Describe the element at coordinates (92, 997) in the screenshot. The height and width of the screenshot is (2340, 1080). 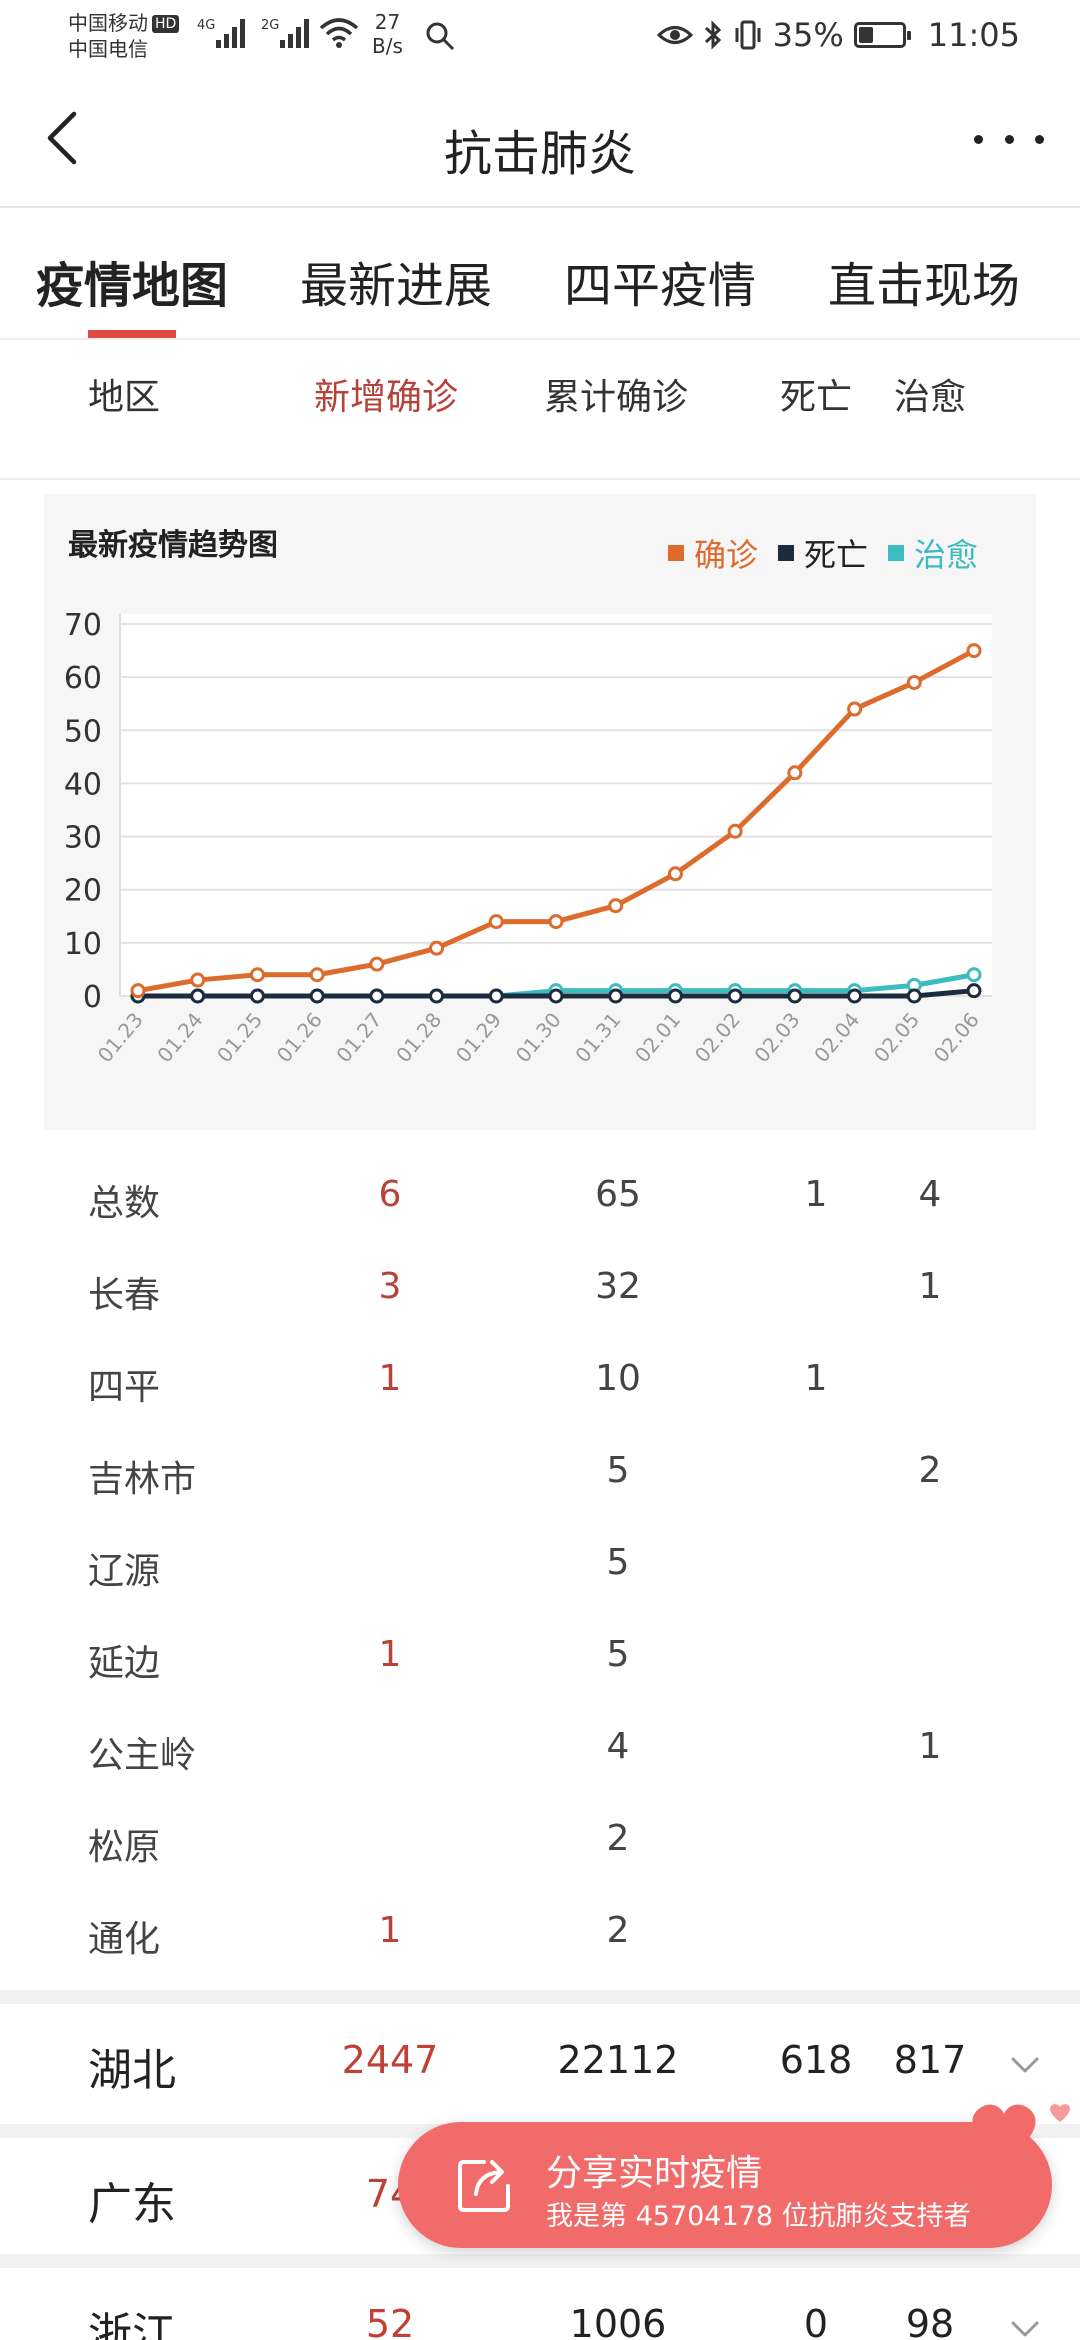
I see `y-tick-label: 0` at that location.